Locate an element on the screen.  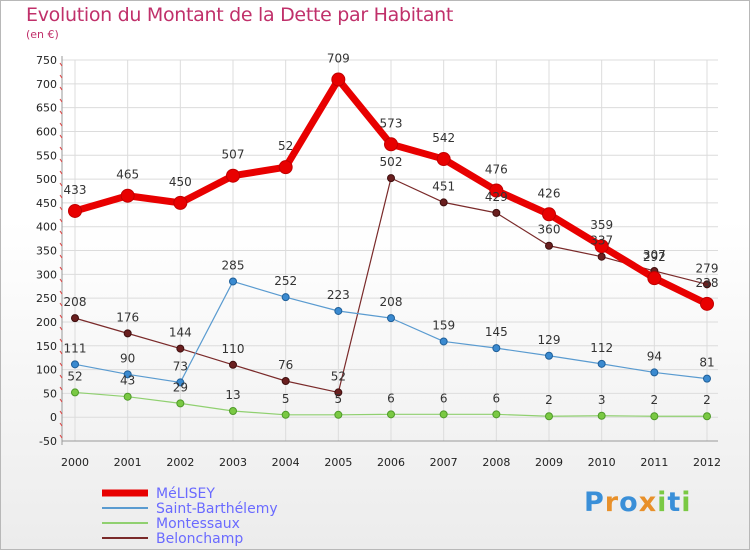
y-tick-label: 300 is located at coordinates (46, 274).